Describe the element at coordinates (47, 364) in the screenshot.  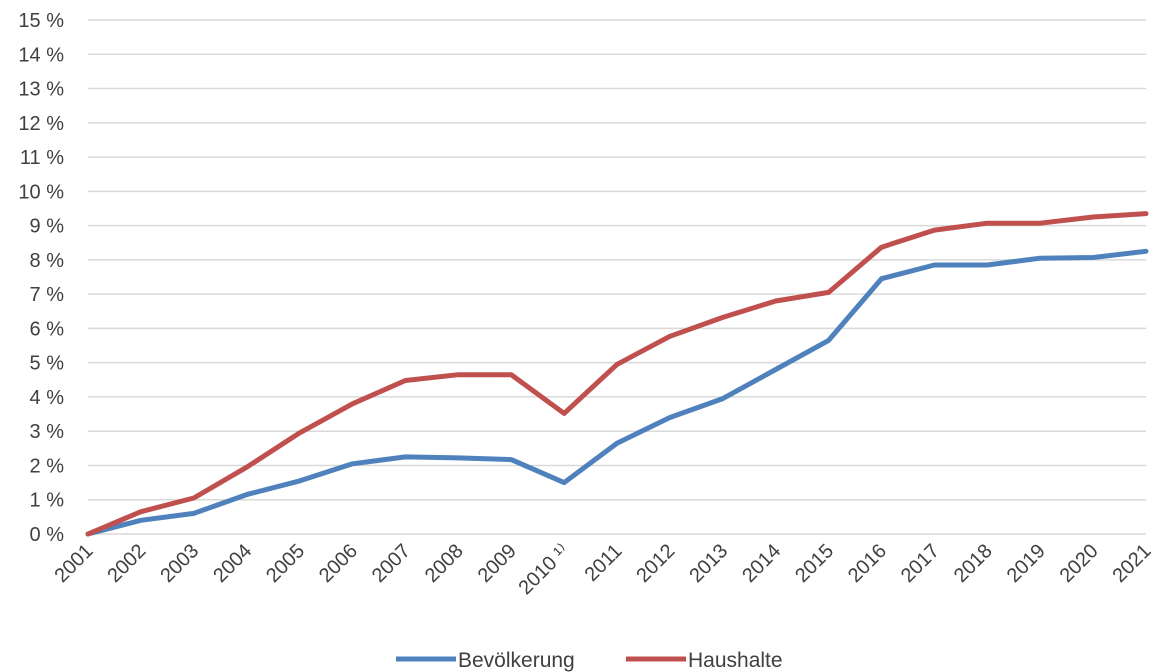
I see `y-tick-label: 5 %` at that location.